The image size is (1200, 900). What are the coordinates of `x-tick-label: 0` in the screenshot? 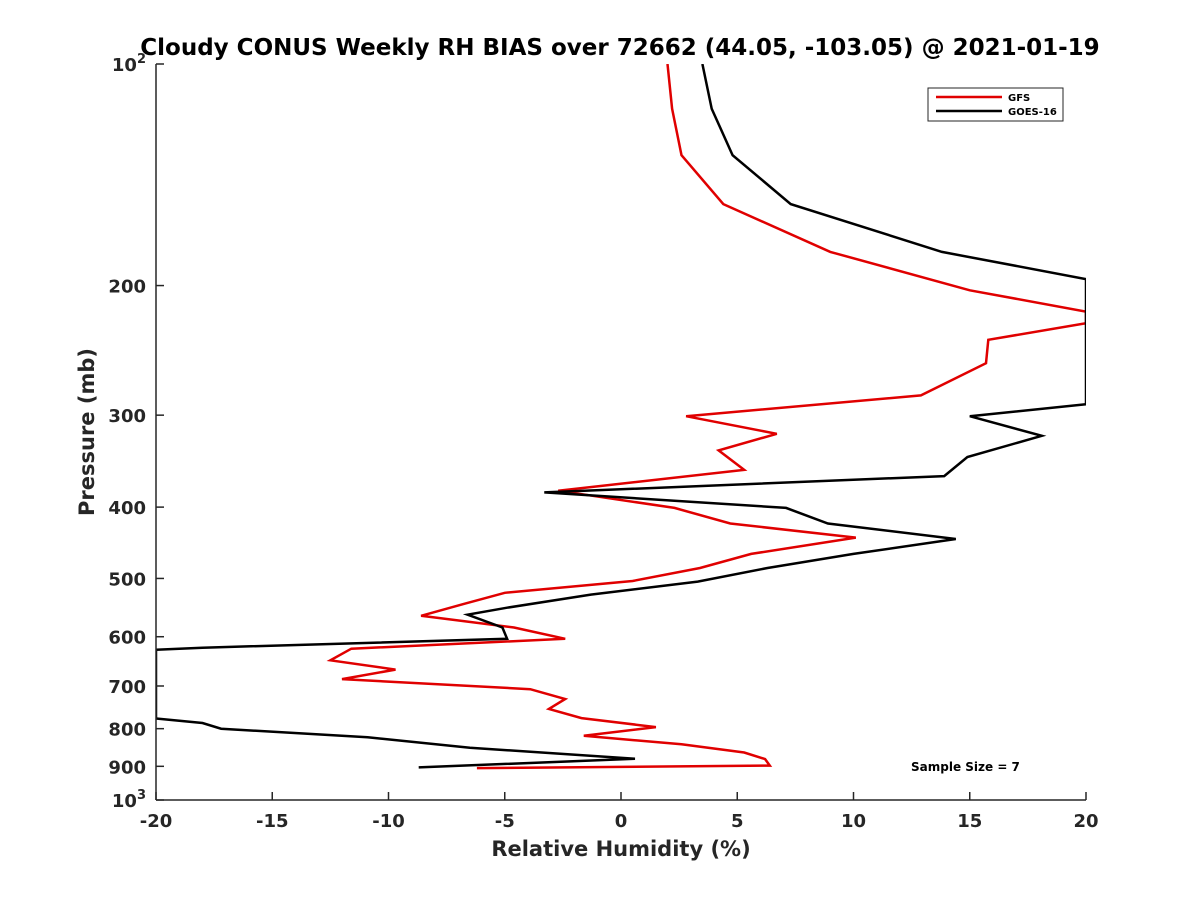 It's located at (621, 821).